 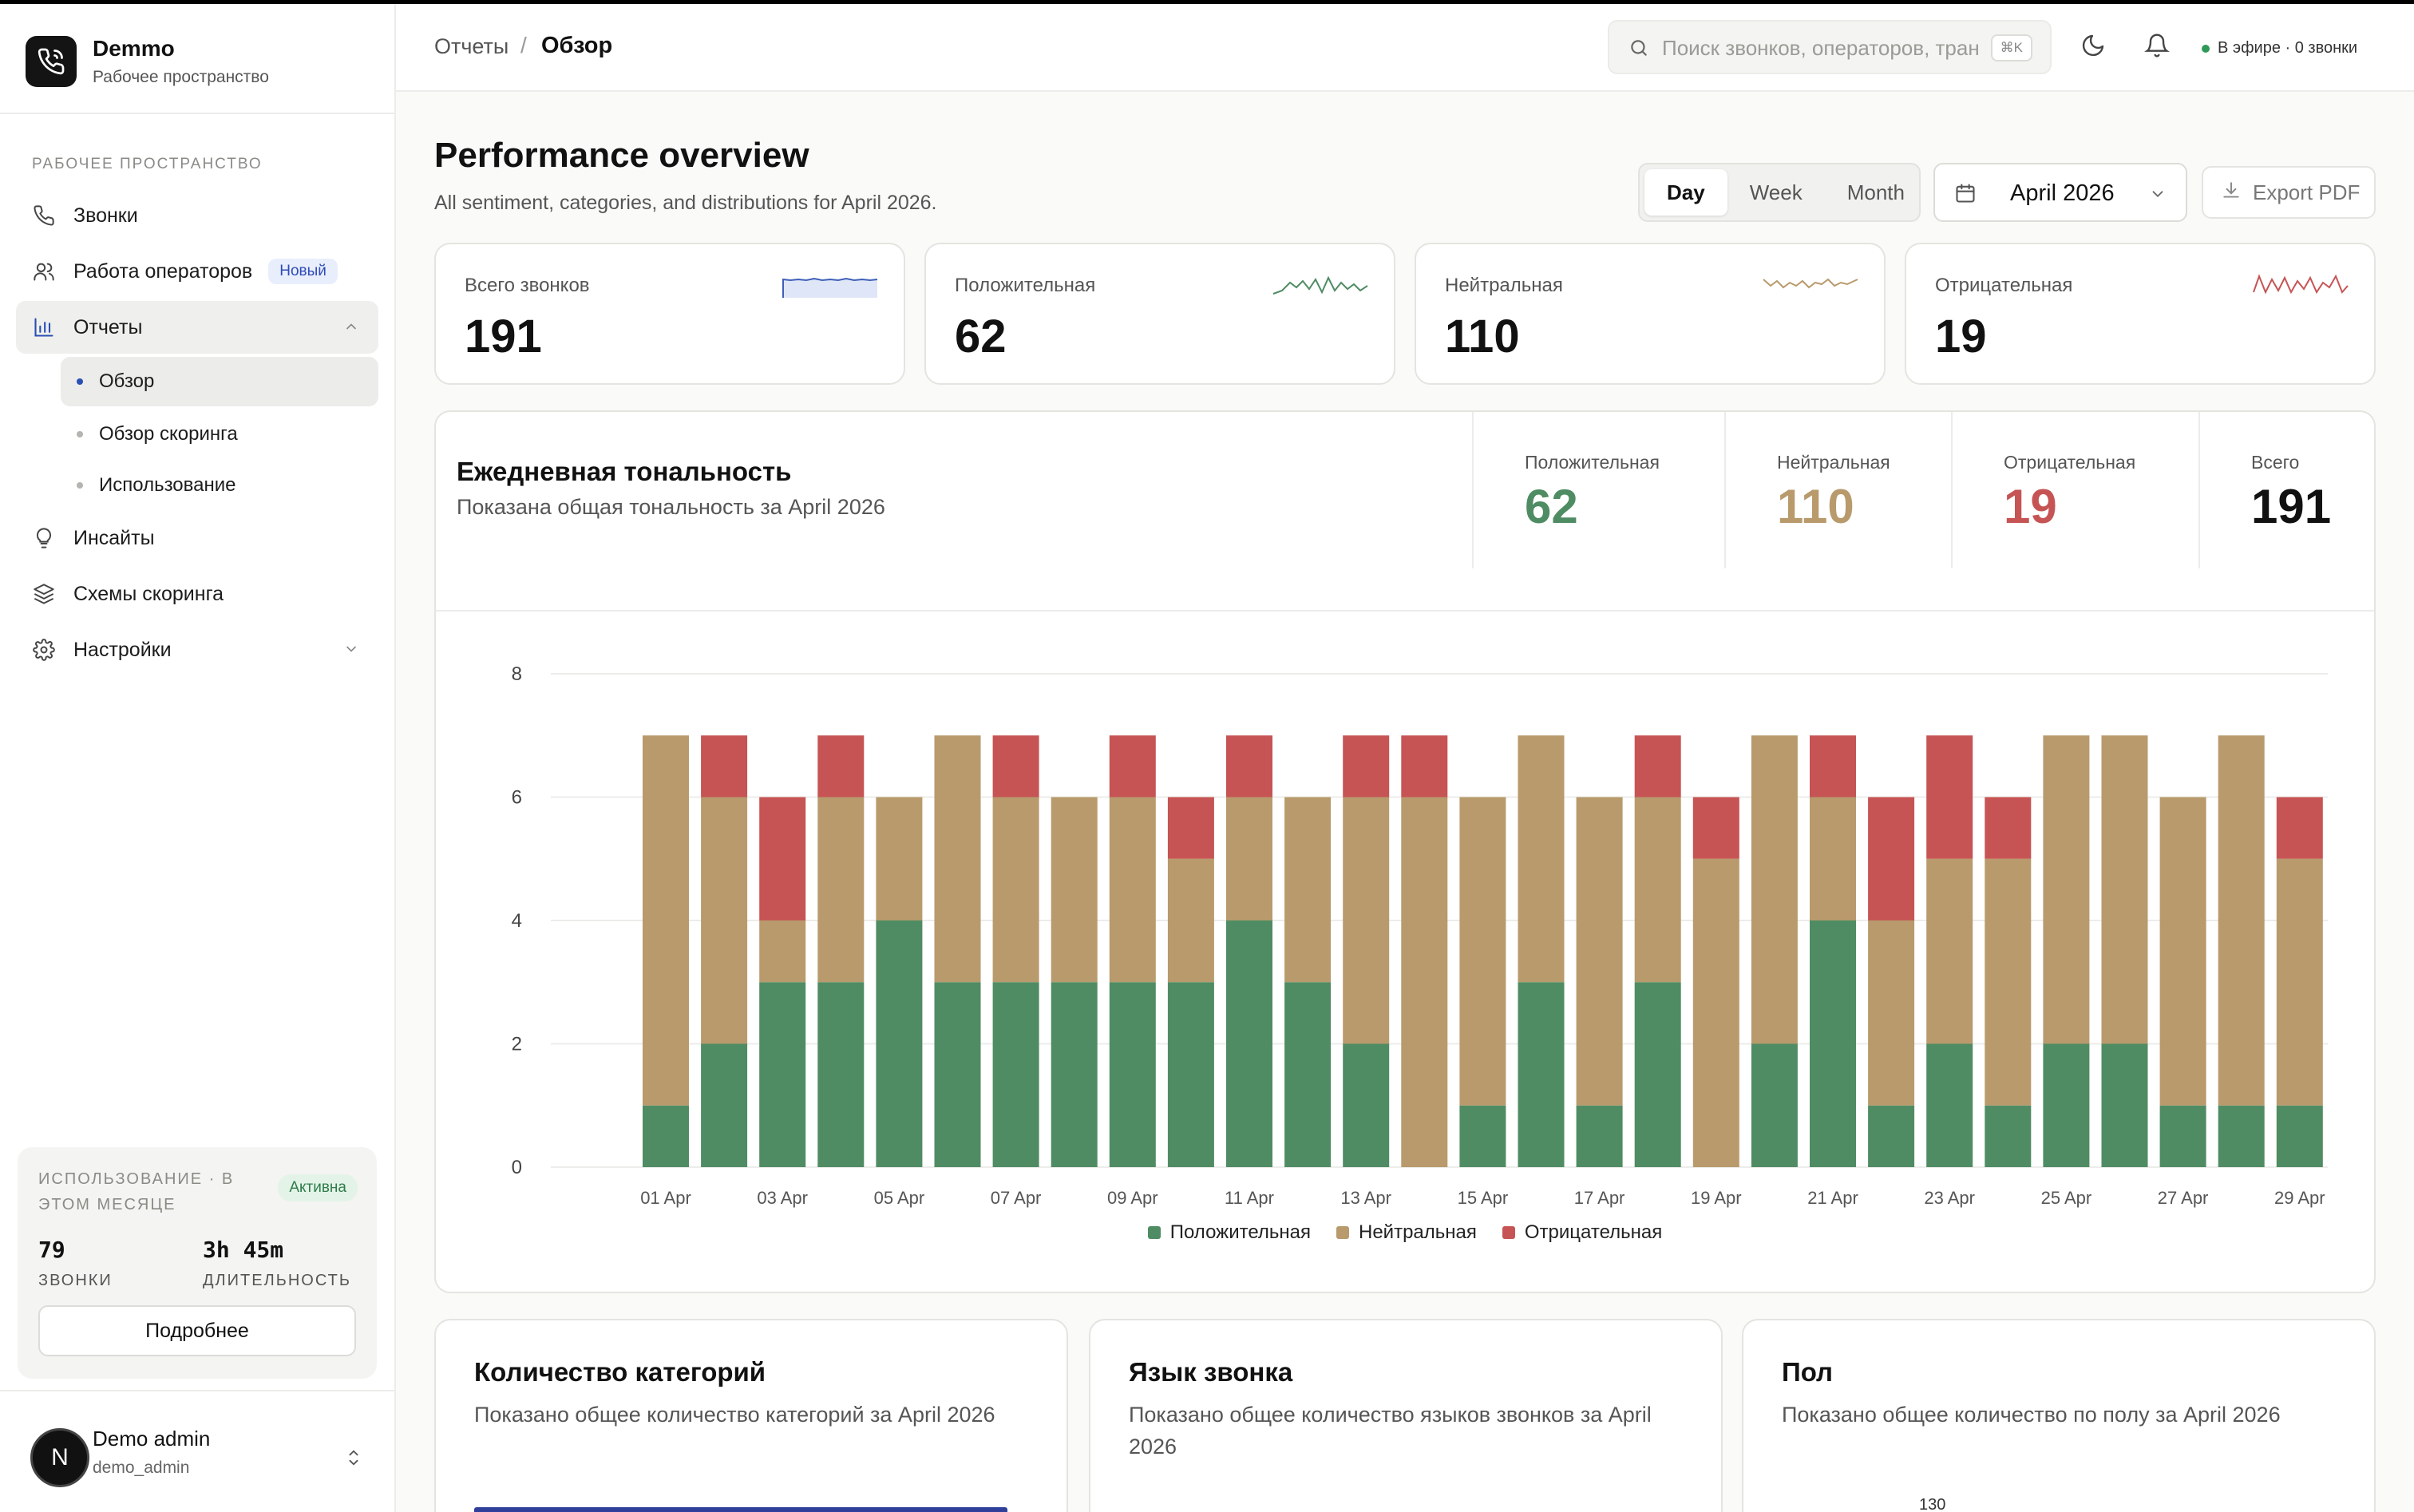 I want to click on kpi-card-negative: Отрицательная 19, so click(x=2140, y=314).